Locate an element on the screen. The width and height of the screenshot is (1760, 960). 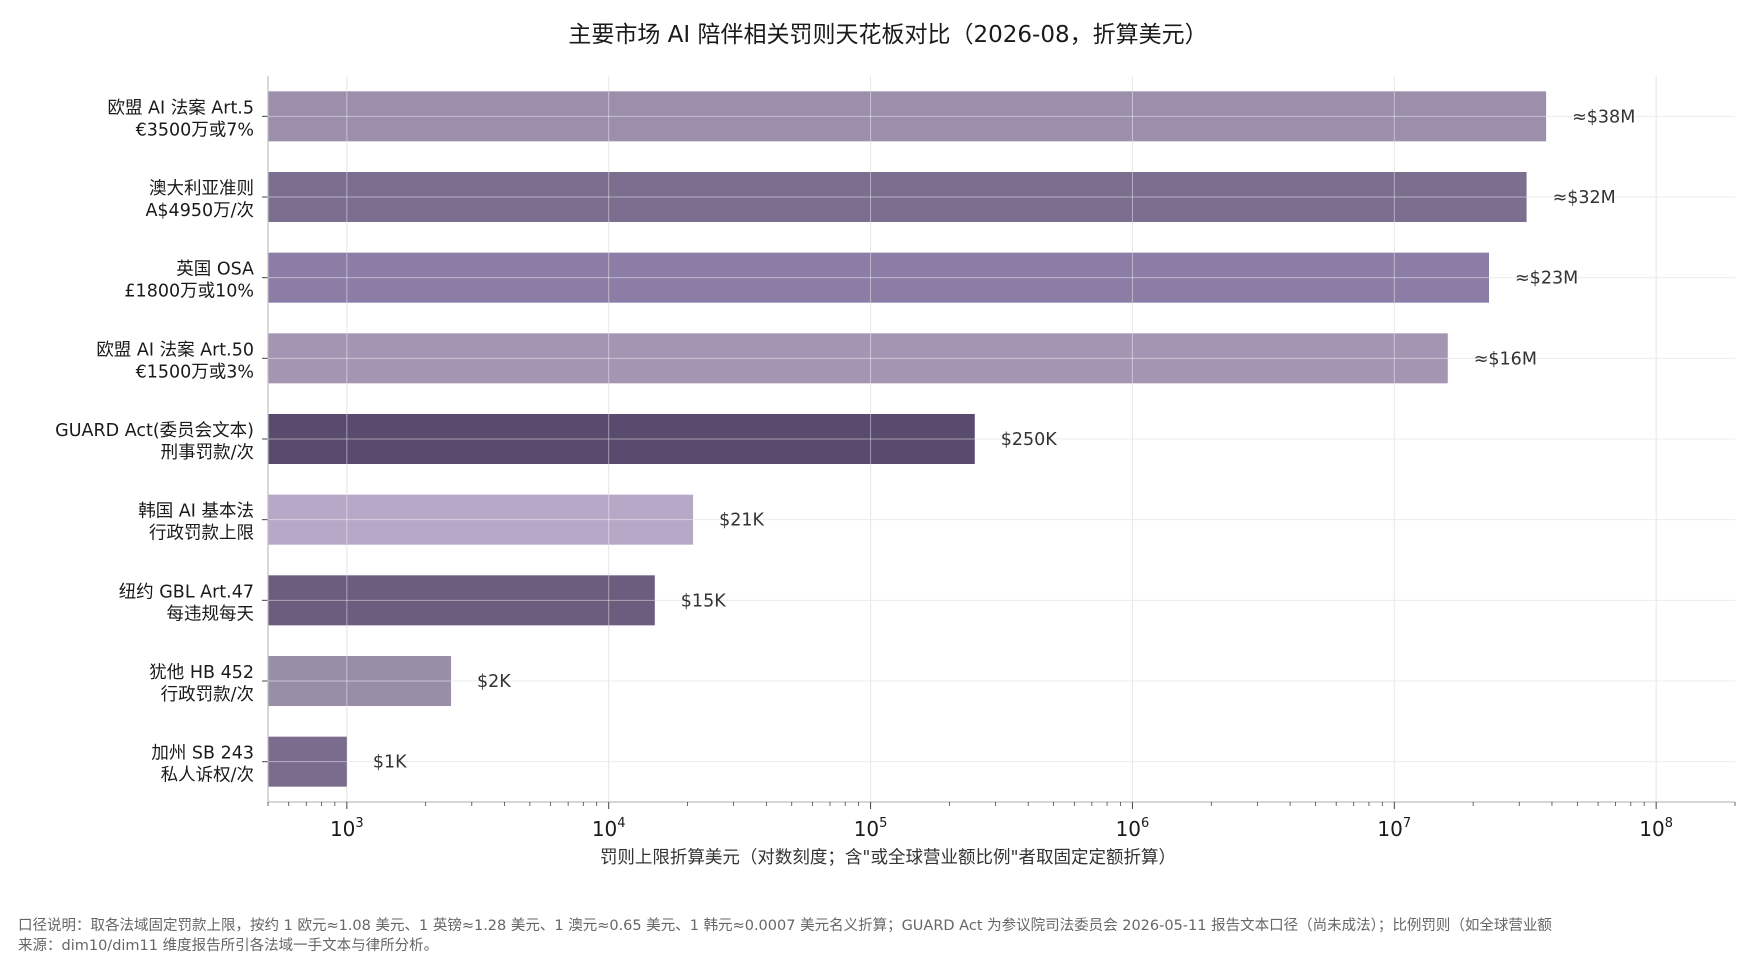
category-label: 欧盟 AI 法案 Art.50 is located at coordinates (175, 350).